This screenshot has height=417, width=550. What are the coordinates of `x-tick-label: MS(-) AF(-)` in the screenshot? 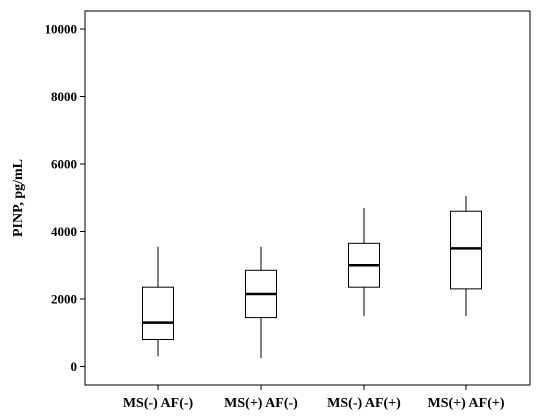 It's located at (158, 403).